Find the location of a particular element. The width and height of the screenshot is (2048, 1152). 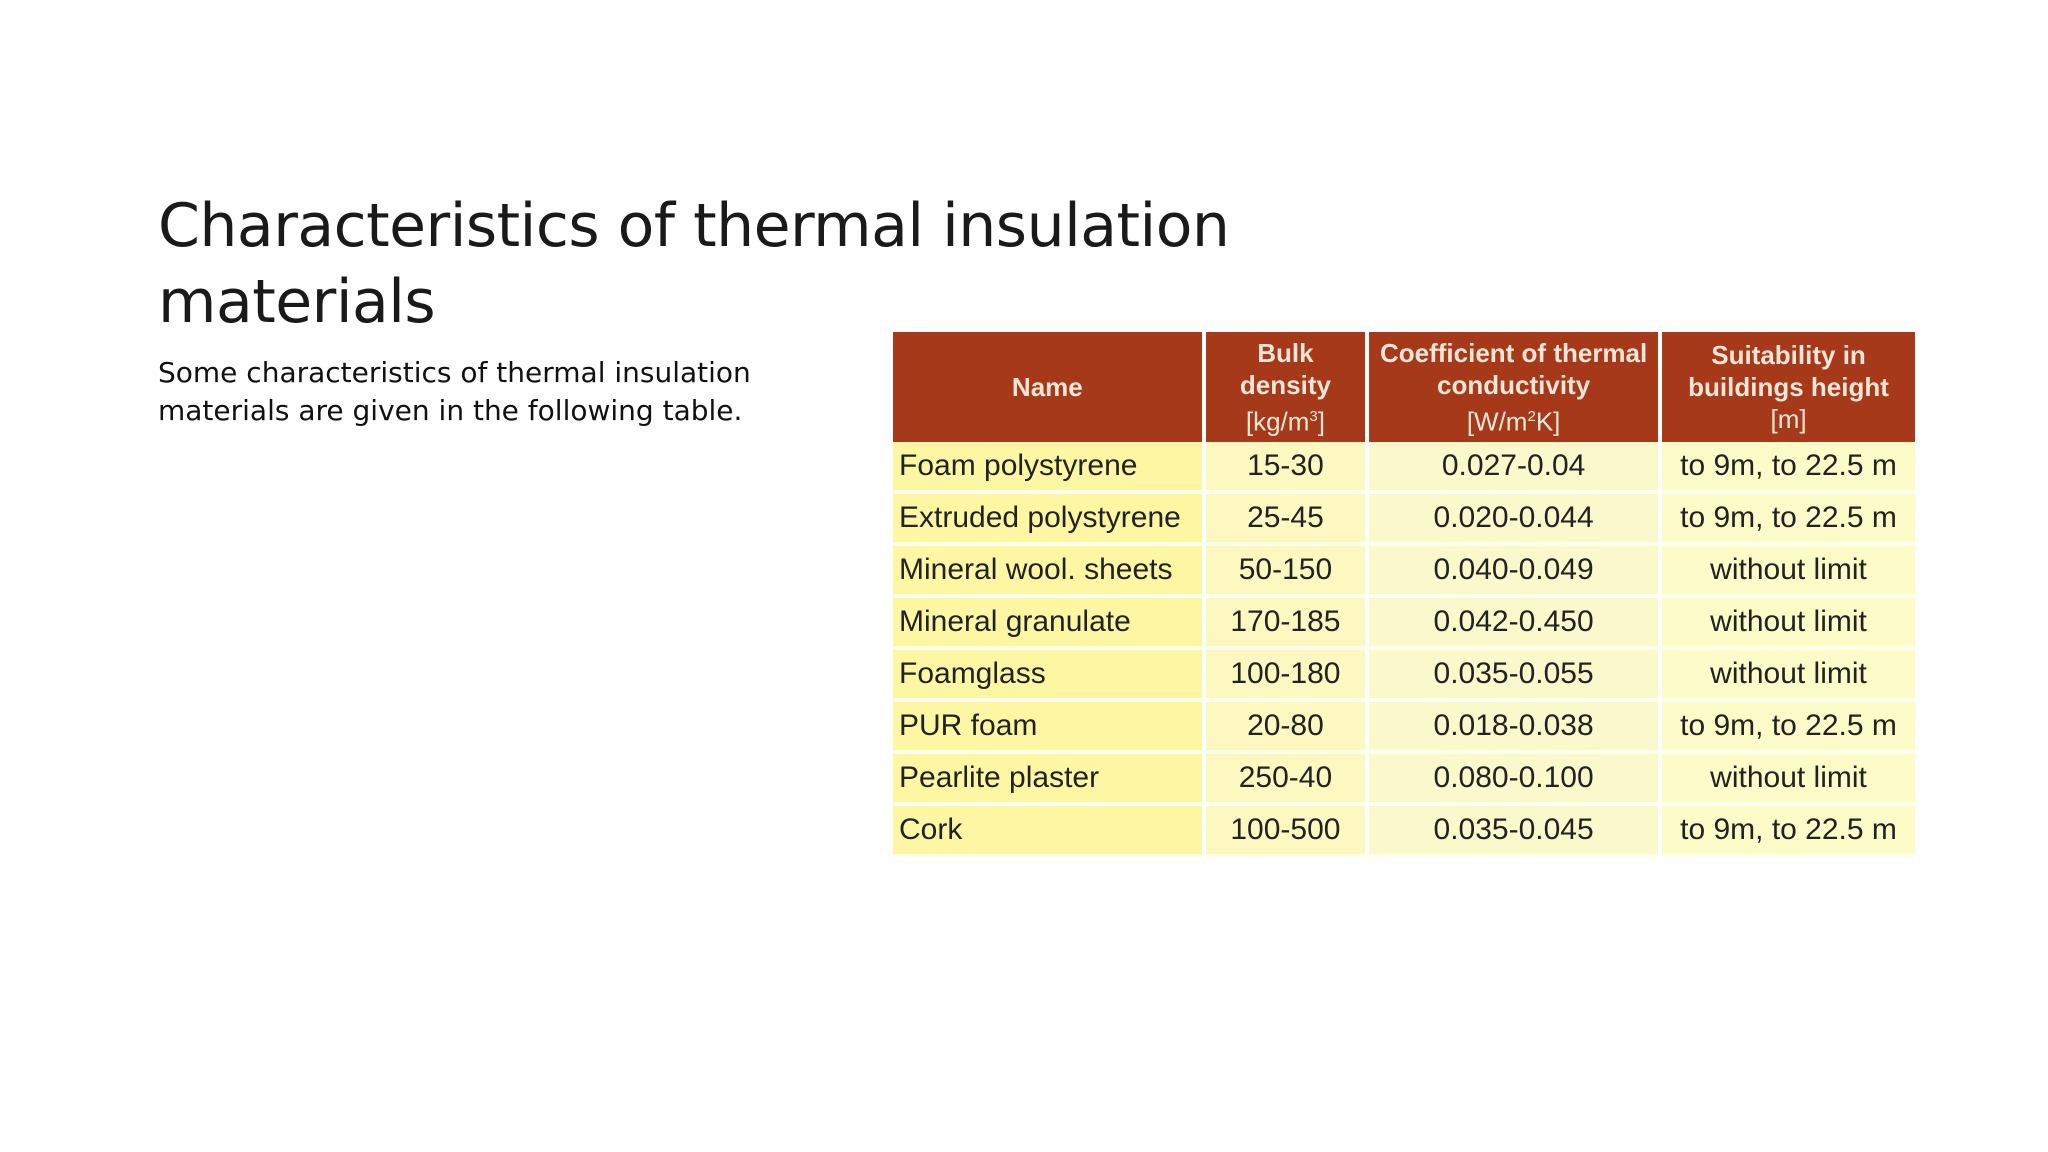

header-label: Suitability in buildings height is located at coordinates (1788, 371).